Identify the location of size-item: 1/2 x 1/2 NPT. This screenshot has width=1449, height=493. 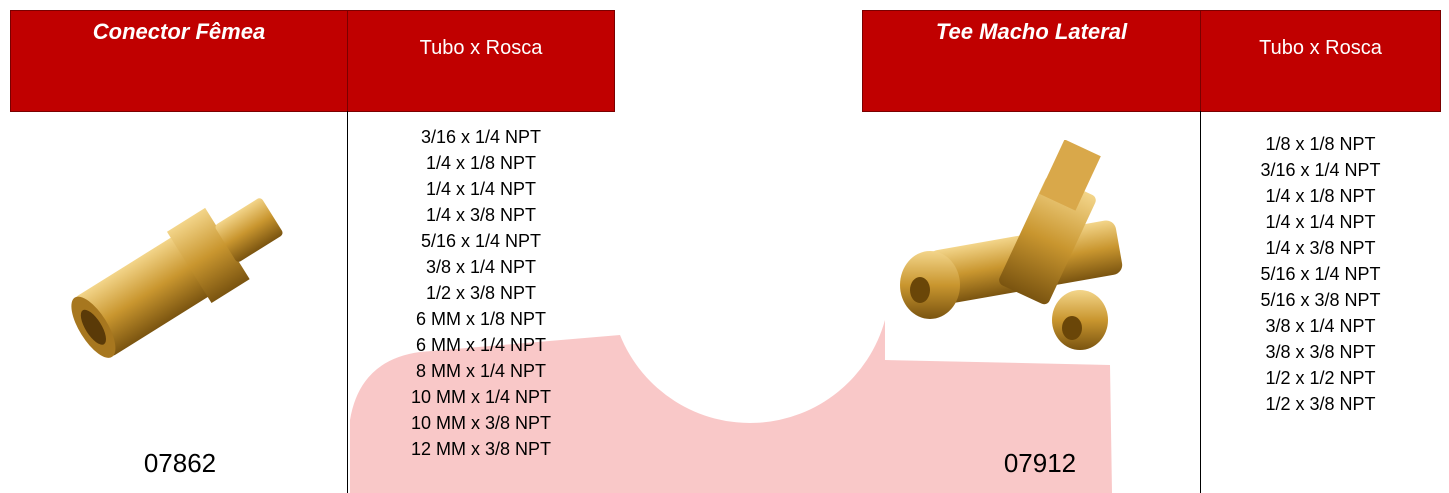
(1320, 378).